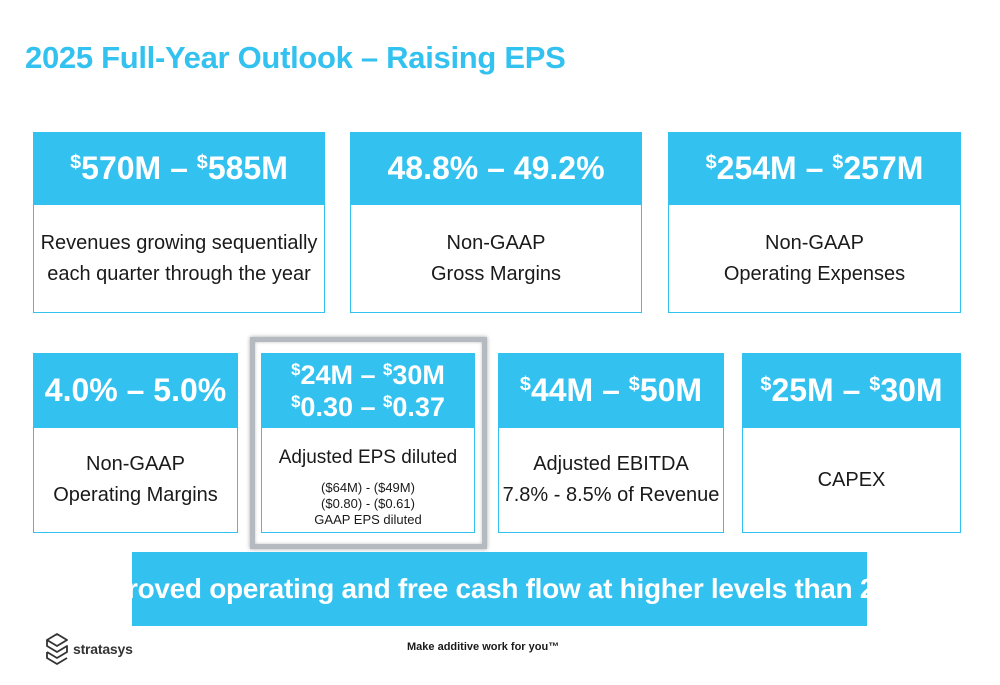  I want to click on eps-value: $24M – $30M $0.30 – $0.37, so click(368, 390).